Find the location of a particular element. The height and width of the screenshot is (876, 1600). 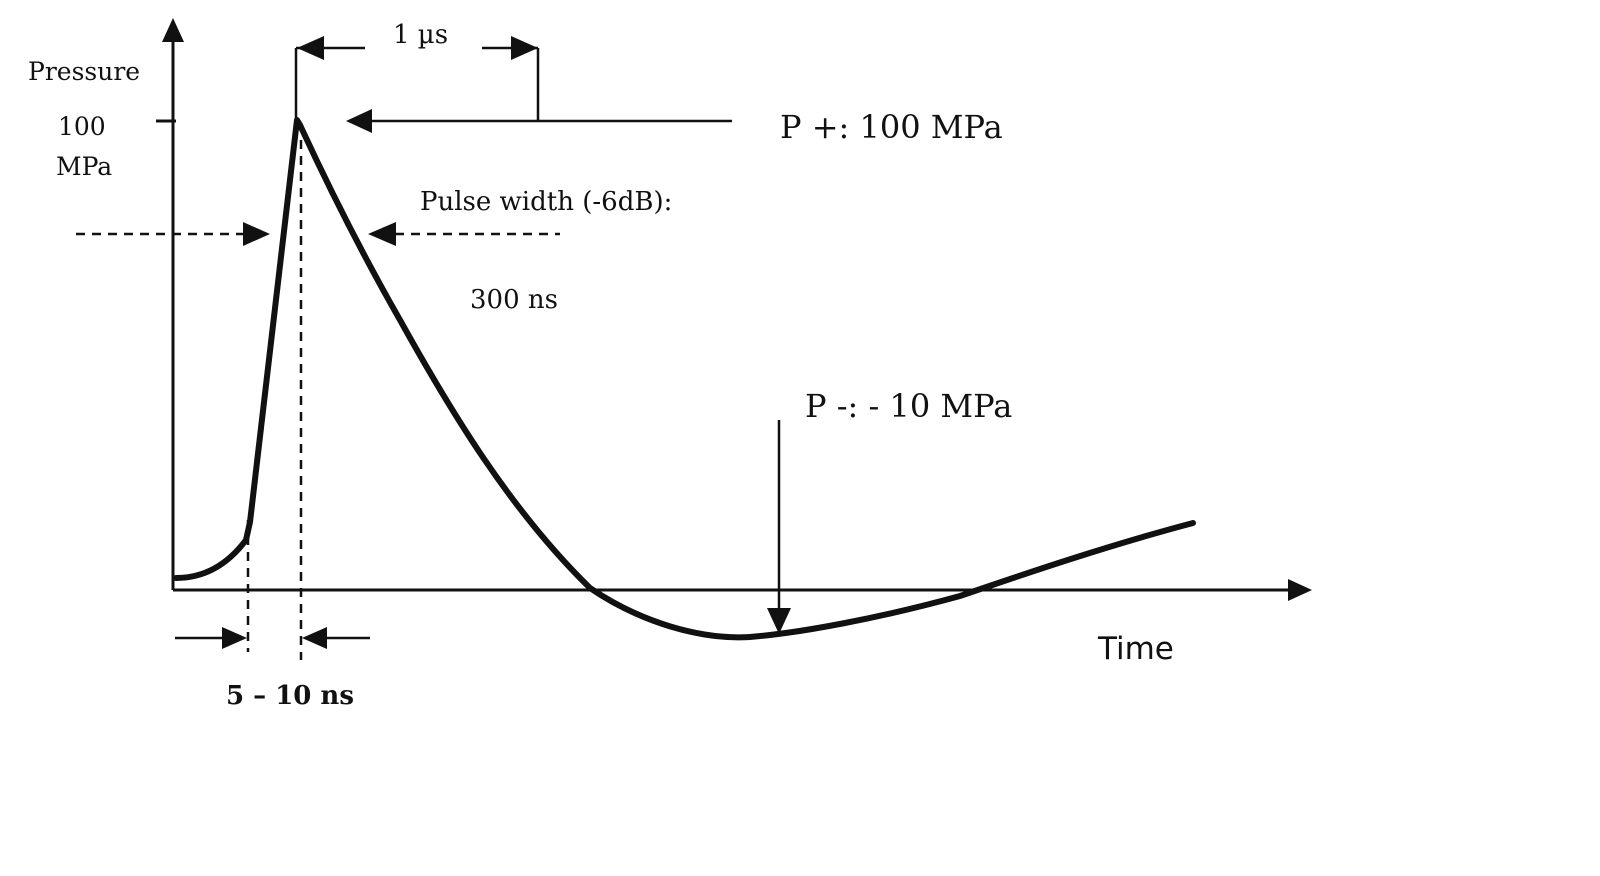

duration-bracket is located at coordinates (417, 78).